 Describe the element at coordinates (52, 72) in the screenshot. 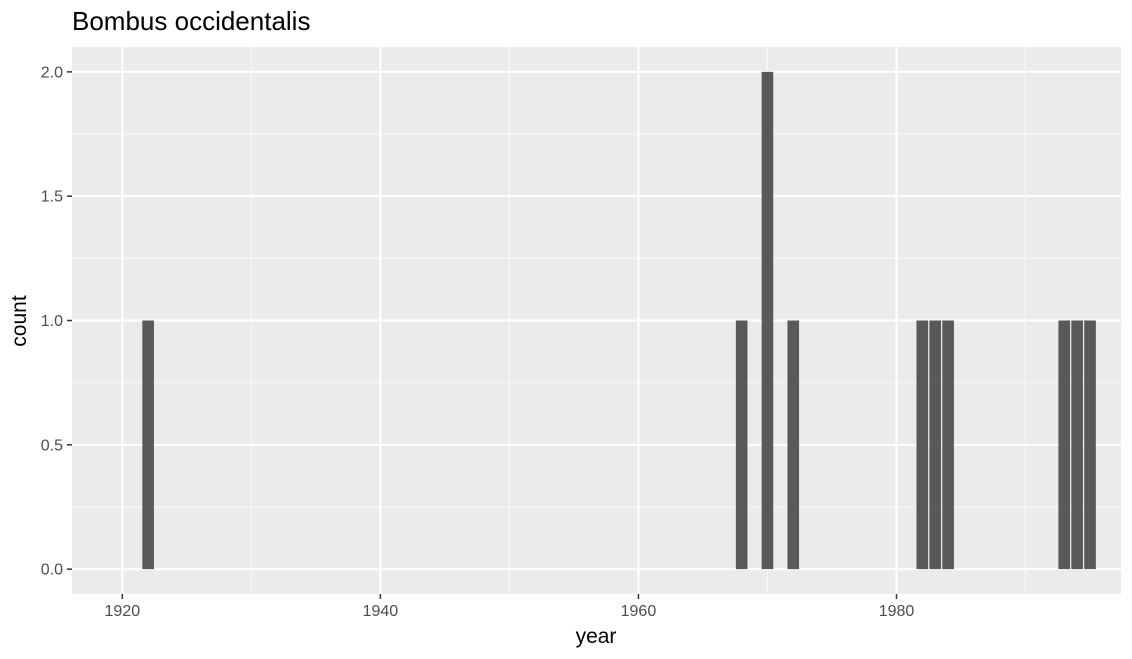

I see `y-tick-label: 2.0` at that location.